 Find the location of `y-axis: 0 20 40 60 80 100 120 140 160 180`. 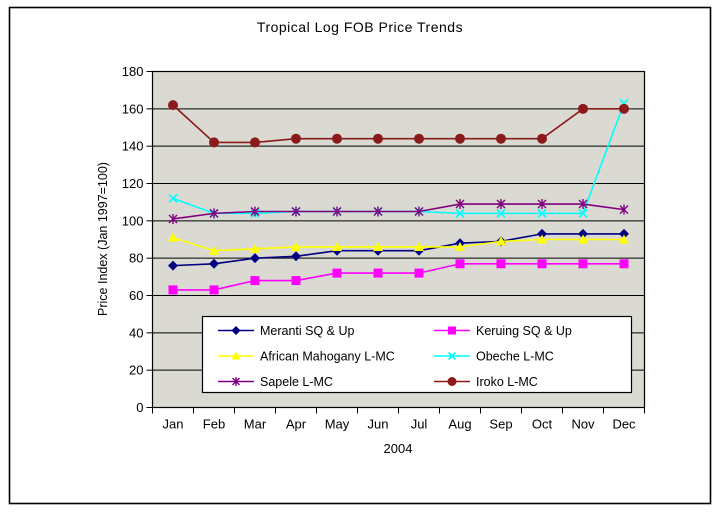

y-axis: 0 20 40 60 80 100 120 140 160 180 is located at coordinates (138, 239).